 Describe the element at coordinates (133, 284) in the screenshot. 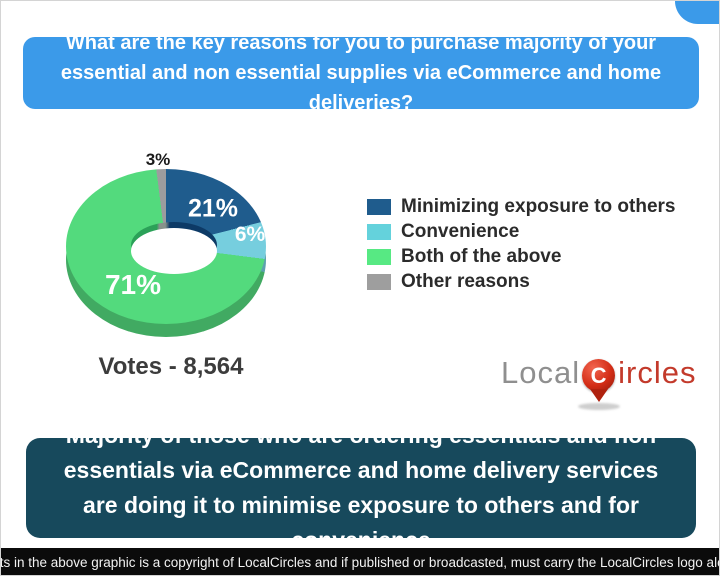

I see `slice-label-both-of-the-above: 71%` at that location.